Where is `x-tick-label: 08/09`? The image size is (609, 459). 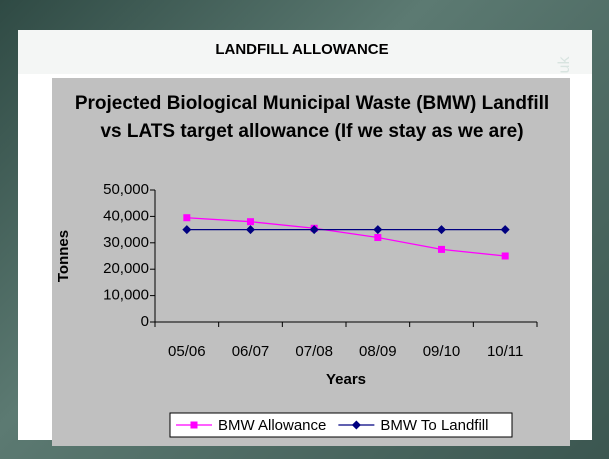 x-tick-label: 08/09 is located at coordinates (378, 351).